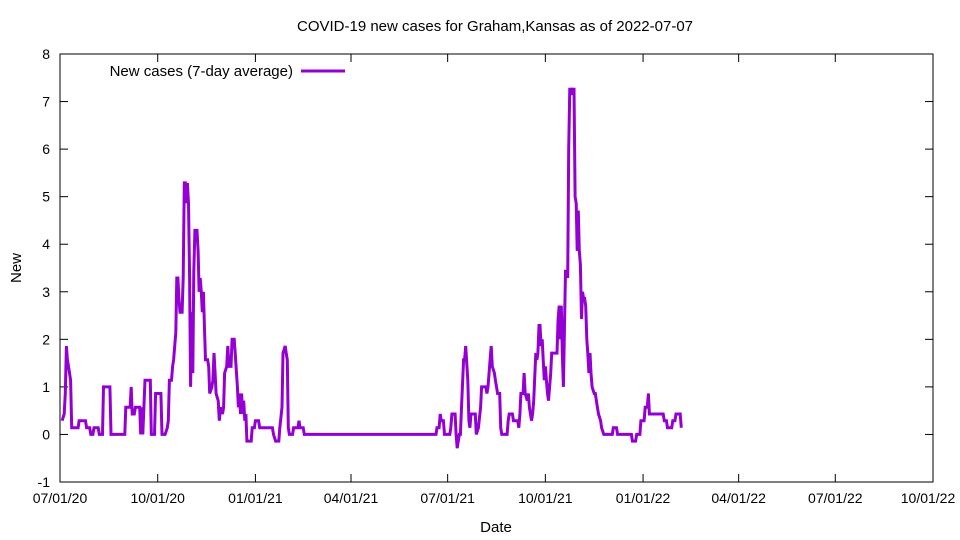 The width and height of the screenshot is (960, 540). Describe the element at coordinates (44, 482) in the screenshot. I see `y-tick-label: -1` at that location.